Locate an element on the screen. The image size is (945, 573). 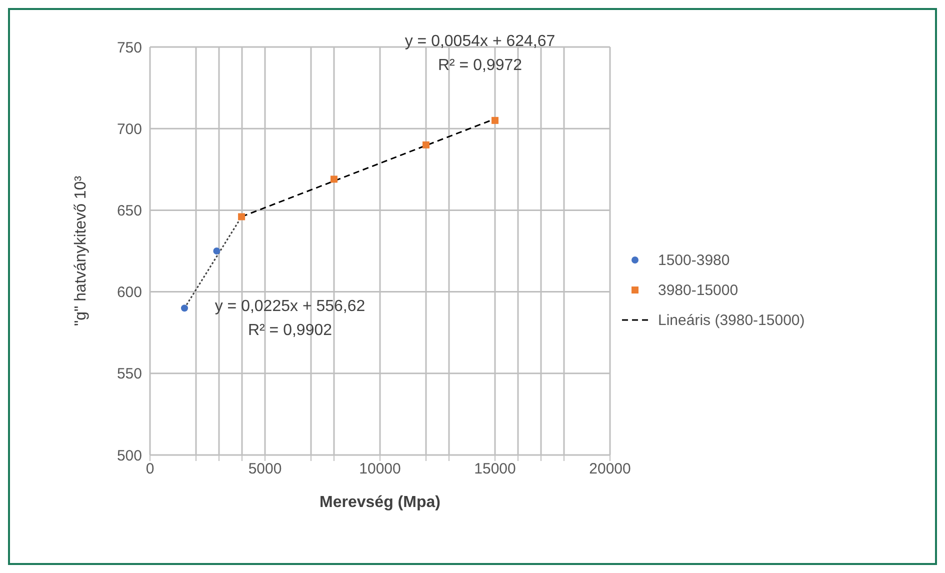
annotation: y = 0,0225x + 556,62 R² = 0,9902 is located at coordinates (290, 319).